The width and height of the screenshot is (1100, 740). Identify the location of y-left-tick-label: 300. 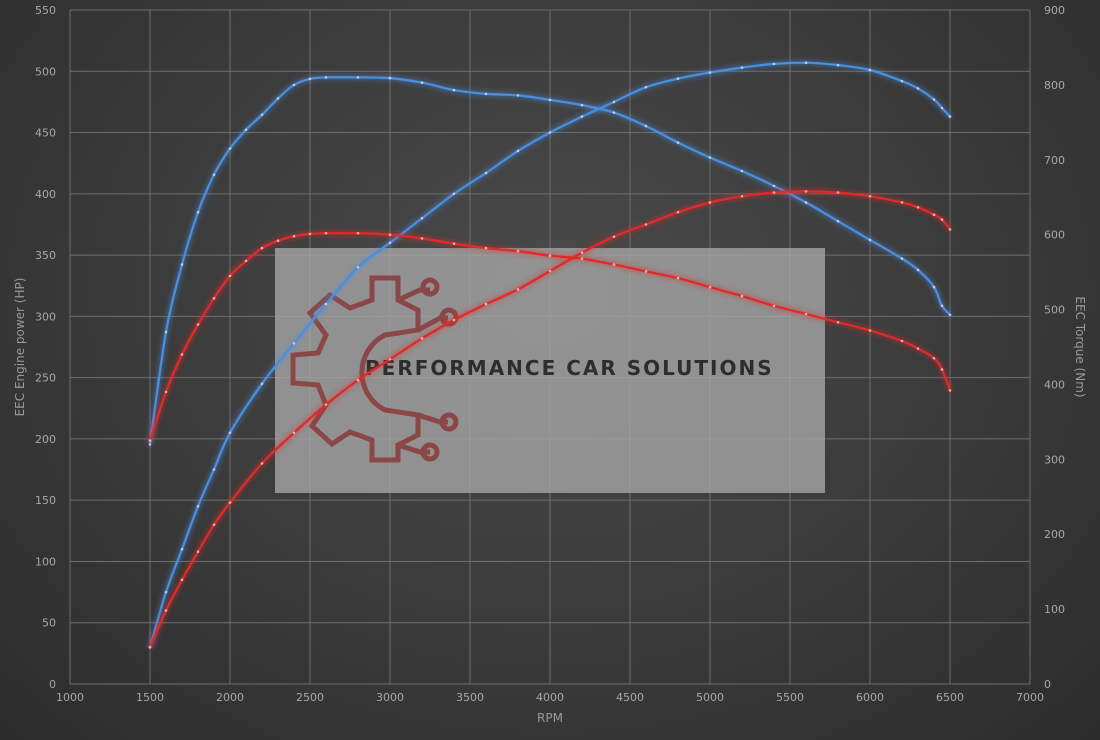
(45, 316).